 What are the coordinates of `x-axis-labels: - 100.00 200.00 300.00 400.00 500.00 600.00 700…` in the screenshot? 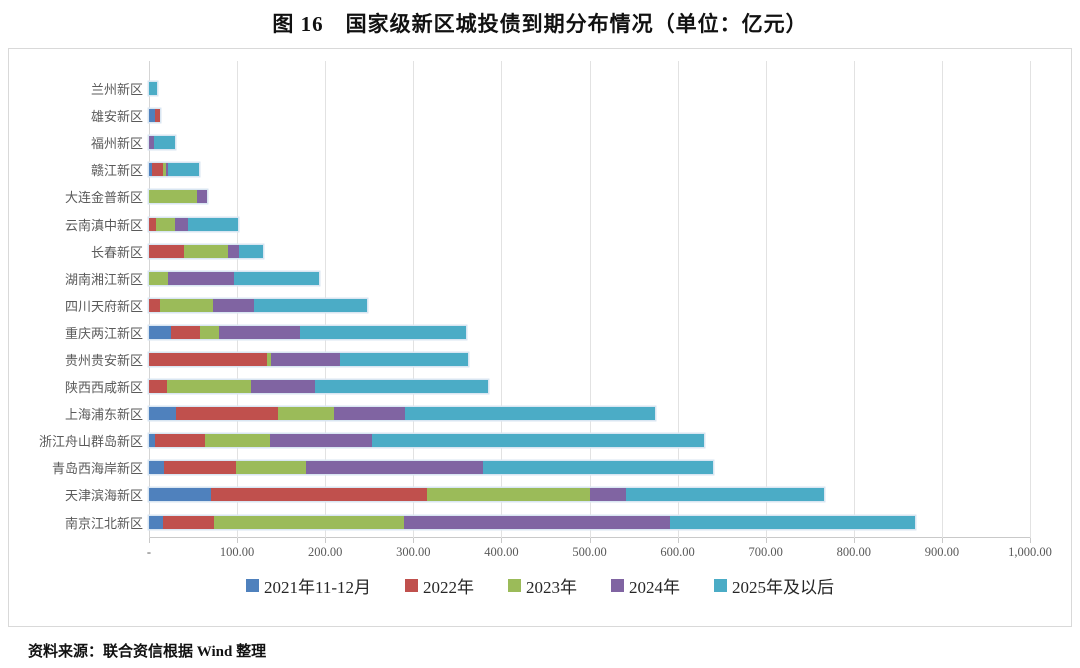 It's located at (599, 553).